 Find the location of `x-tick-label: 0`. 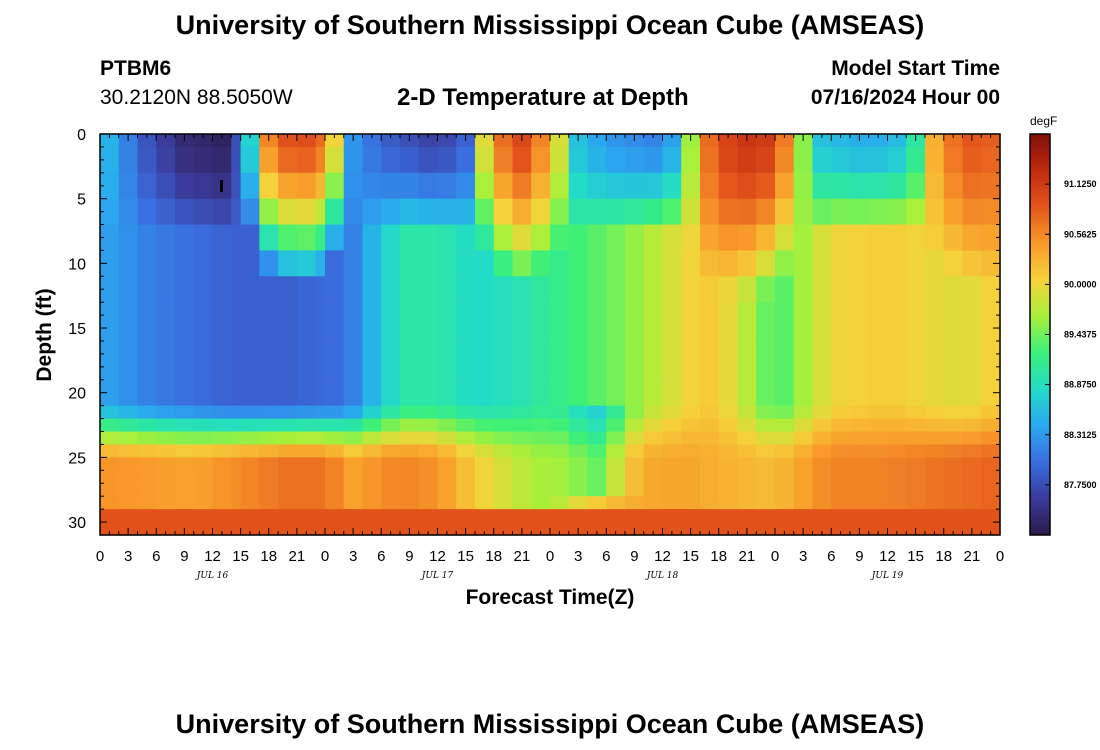

x-tick-label: 0 is located at coordinates (775, 556).